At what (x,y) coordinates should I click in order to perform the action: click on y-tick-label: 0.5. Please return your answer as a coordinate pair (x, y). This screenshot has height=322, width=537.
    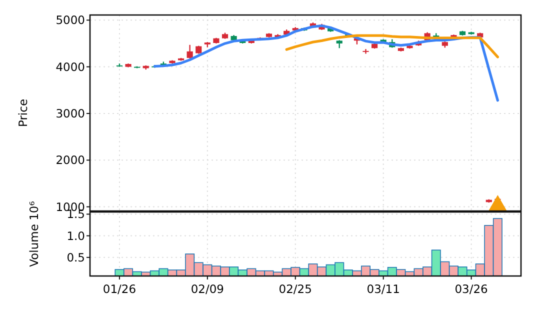
    Looking at the image, I should click on (75, 257).